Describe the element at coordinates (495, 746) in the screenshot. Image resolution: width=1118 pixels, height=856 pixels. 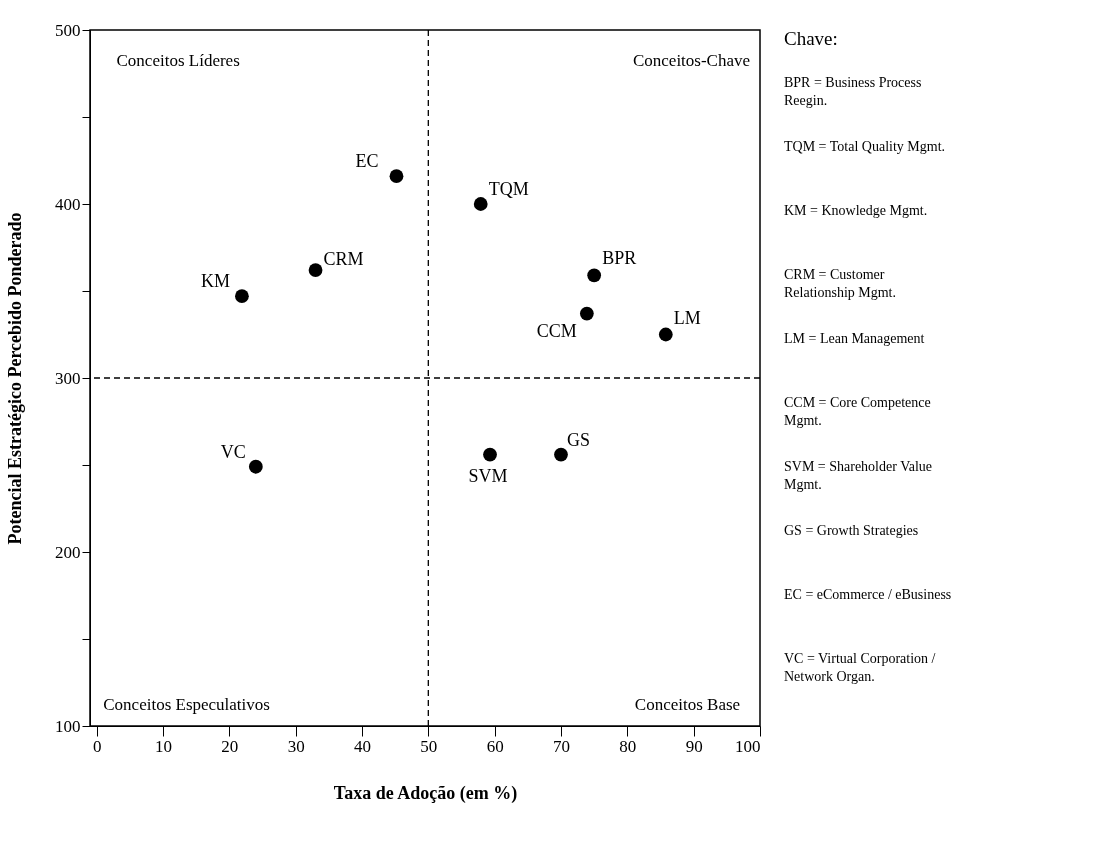
I see `x-tick-label: 60` at that location.